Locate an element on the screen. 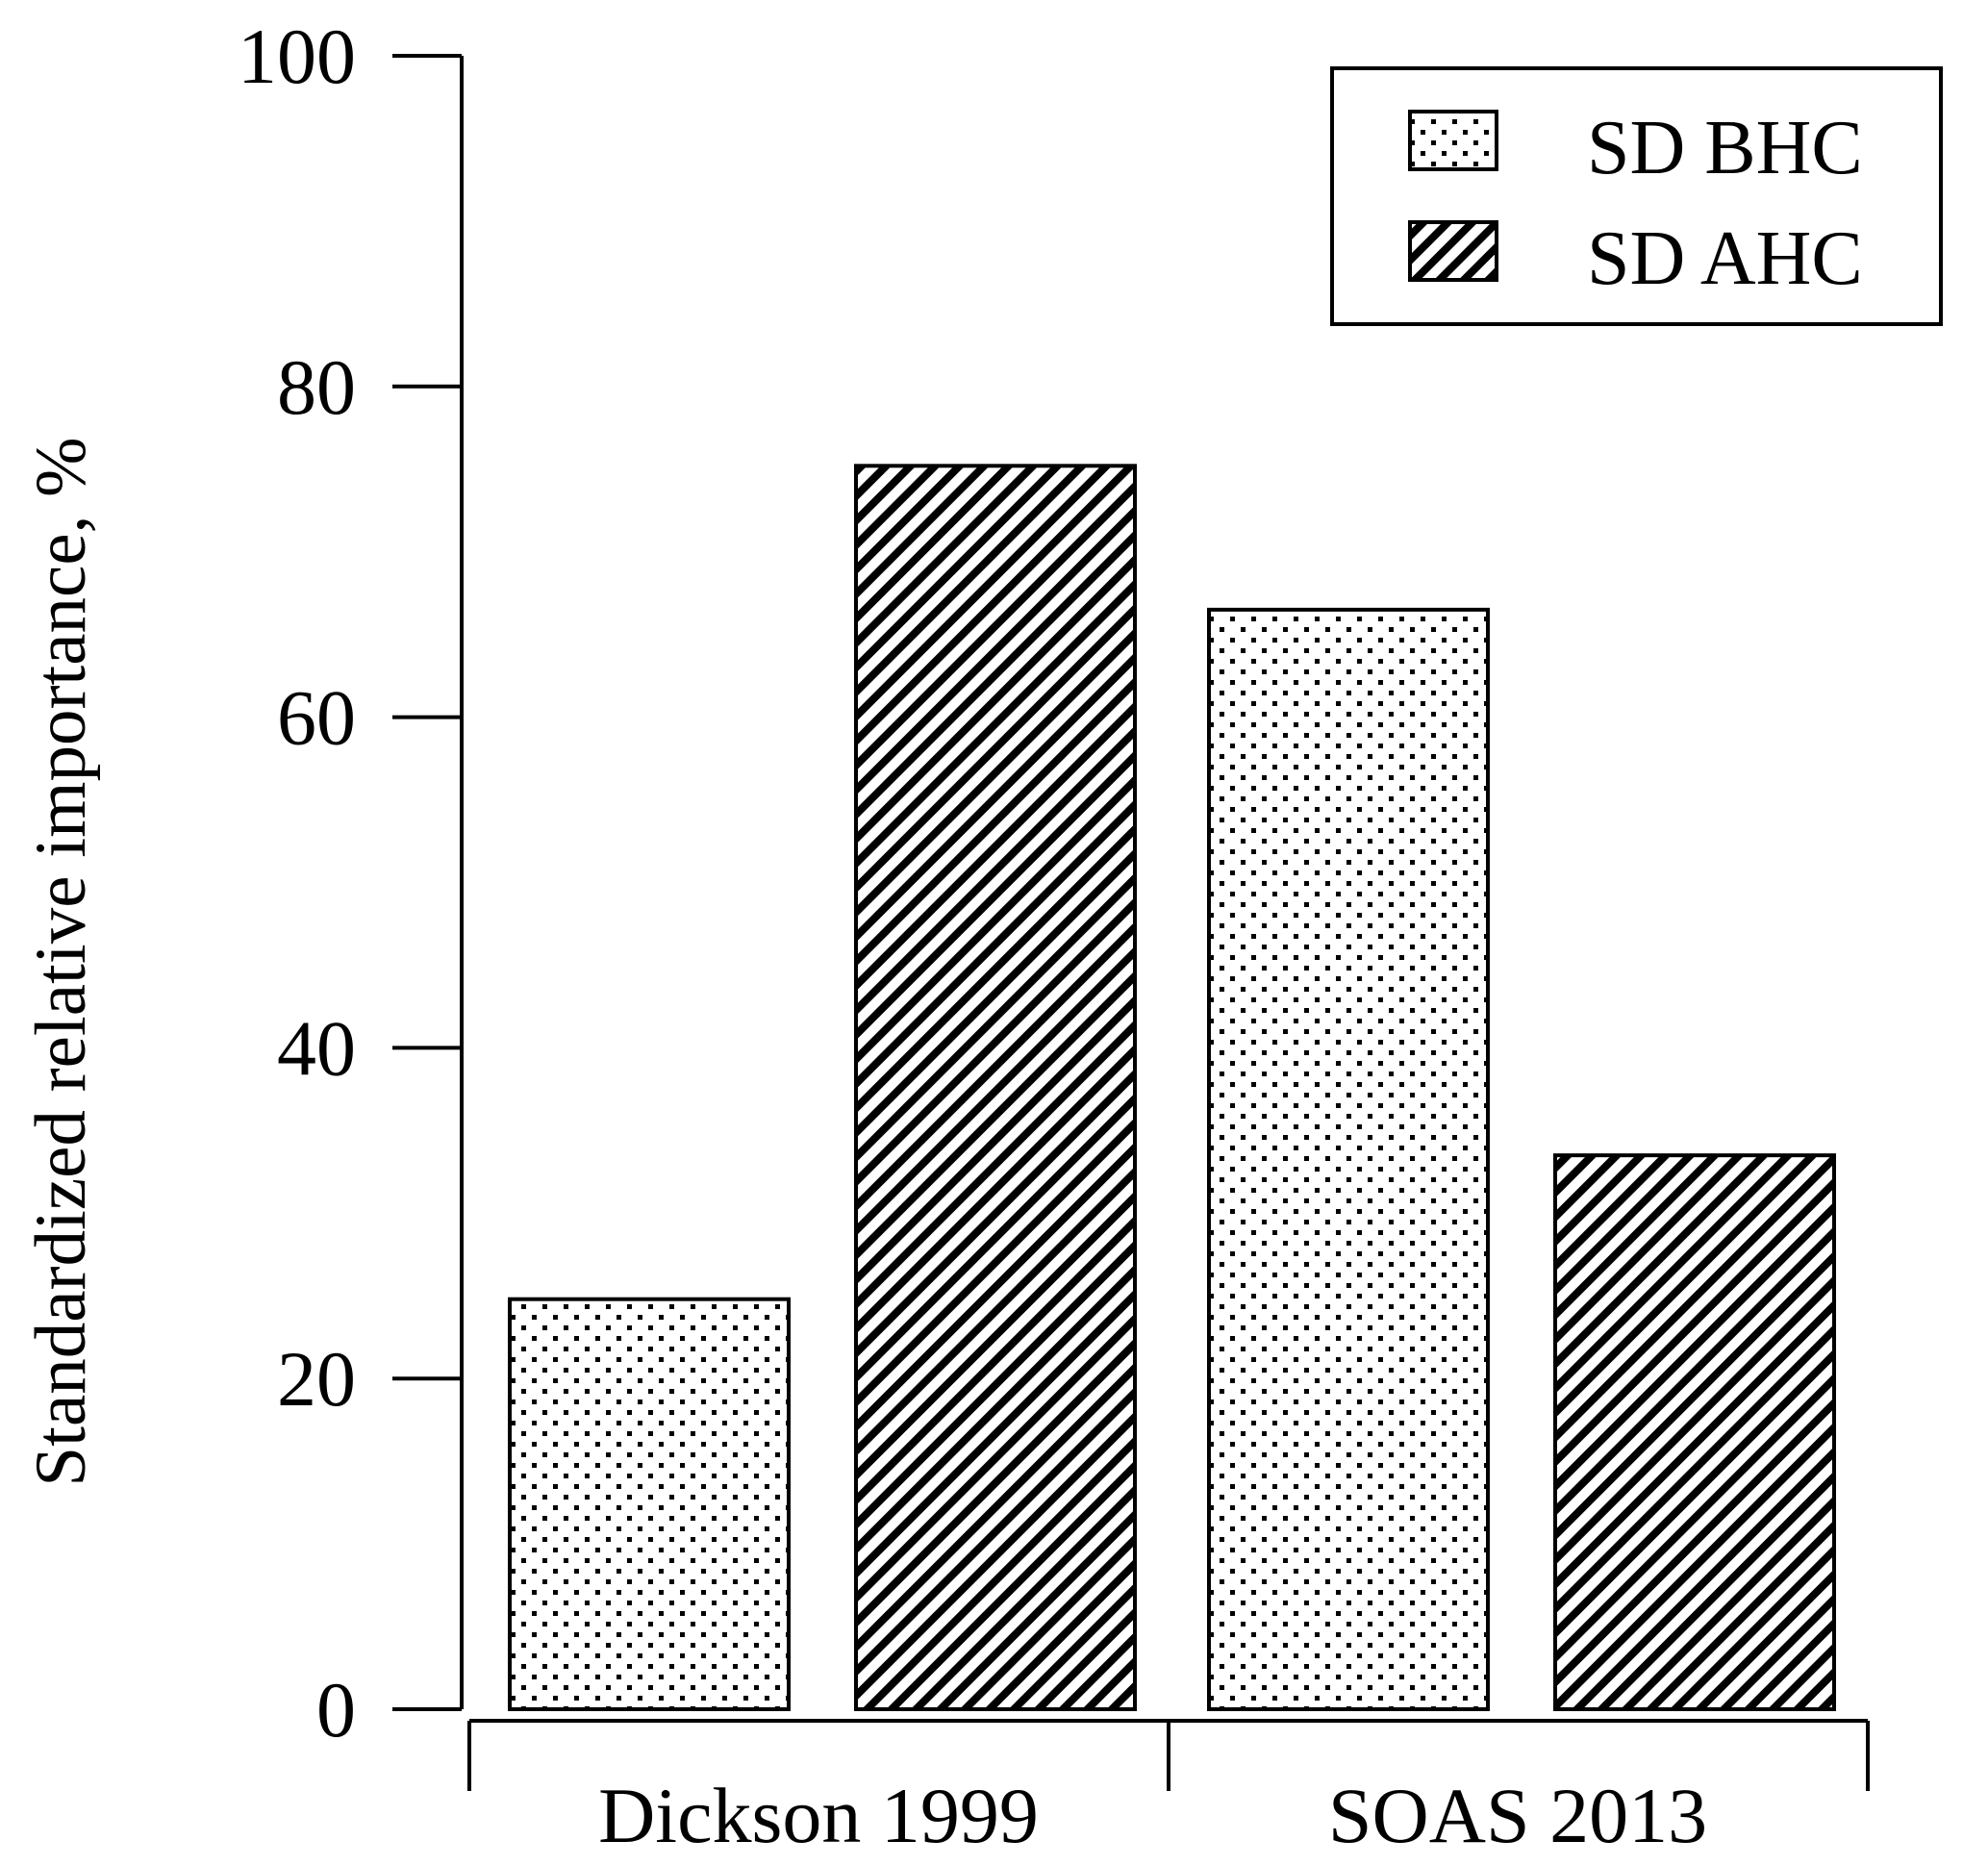 The image size is (1988, 1866). x-axis: Dickson 1999 SOAS 2013 is located at coordinates (1168, 1789).